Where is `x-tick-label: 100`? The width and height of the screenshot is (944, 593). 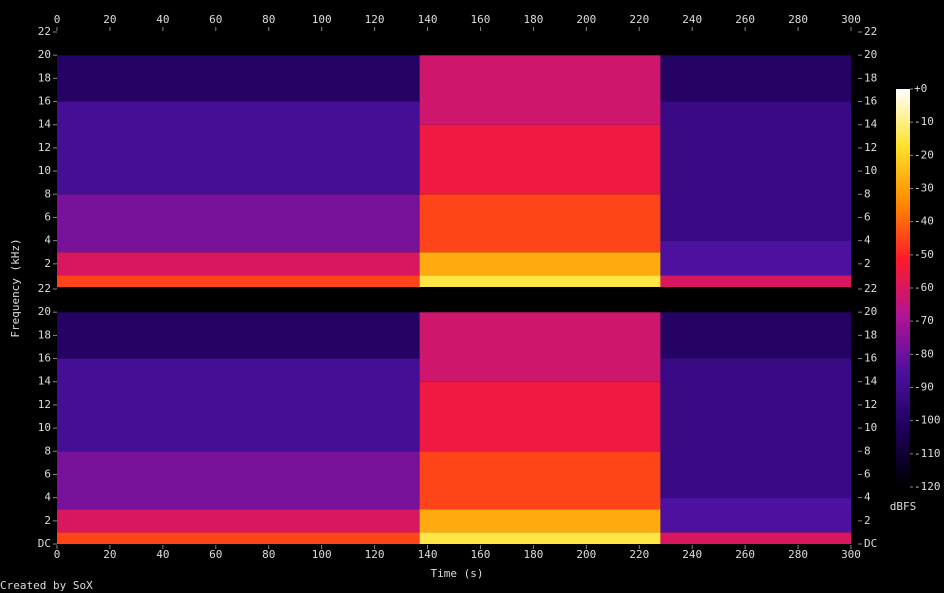 x-tick-label: 100 is located at coordinates (322, 554).